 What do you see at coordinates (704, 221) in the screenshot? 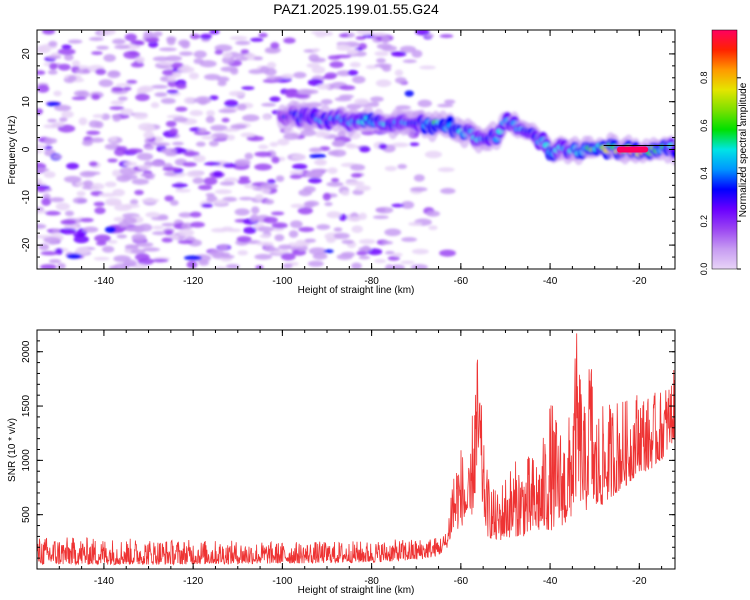
I see `colorbar-tick-label: 0.2` at bounding box center [704, 221].